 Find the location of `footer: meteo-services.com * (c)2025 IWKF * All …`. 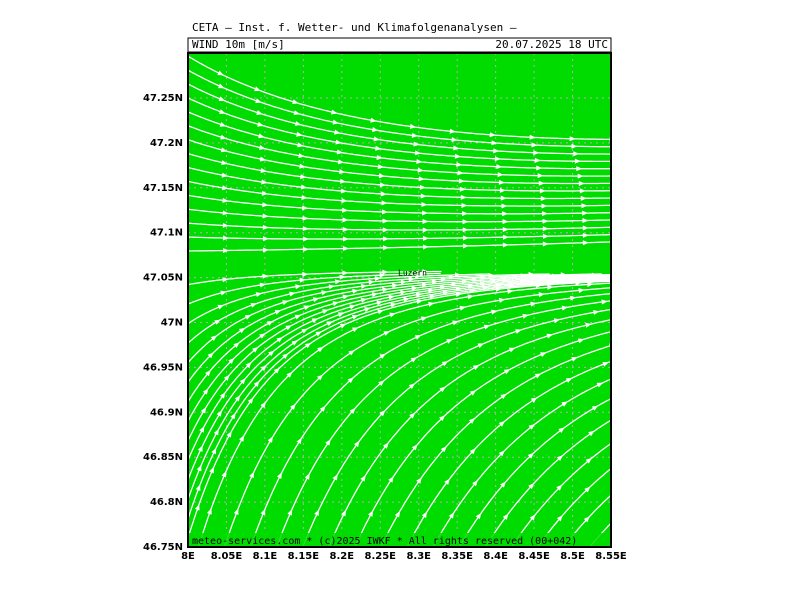

footer: meteo-services.com * (c)2025 IWKF * All … is located at coordinates (384, 541).